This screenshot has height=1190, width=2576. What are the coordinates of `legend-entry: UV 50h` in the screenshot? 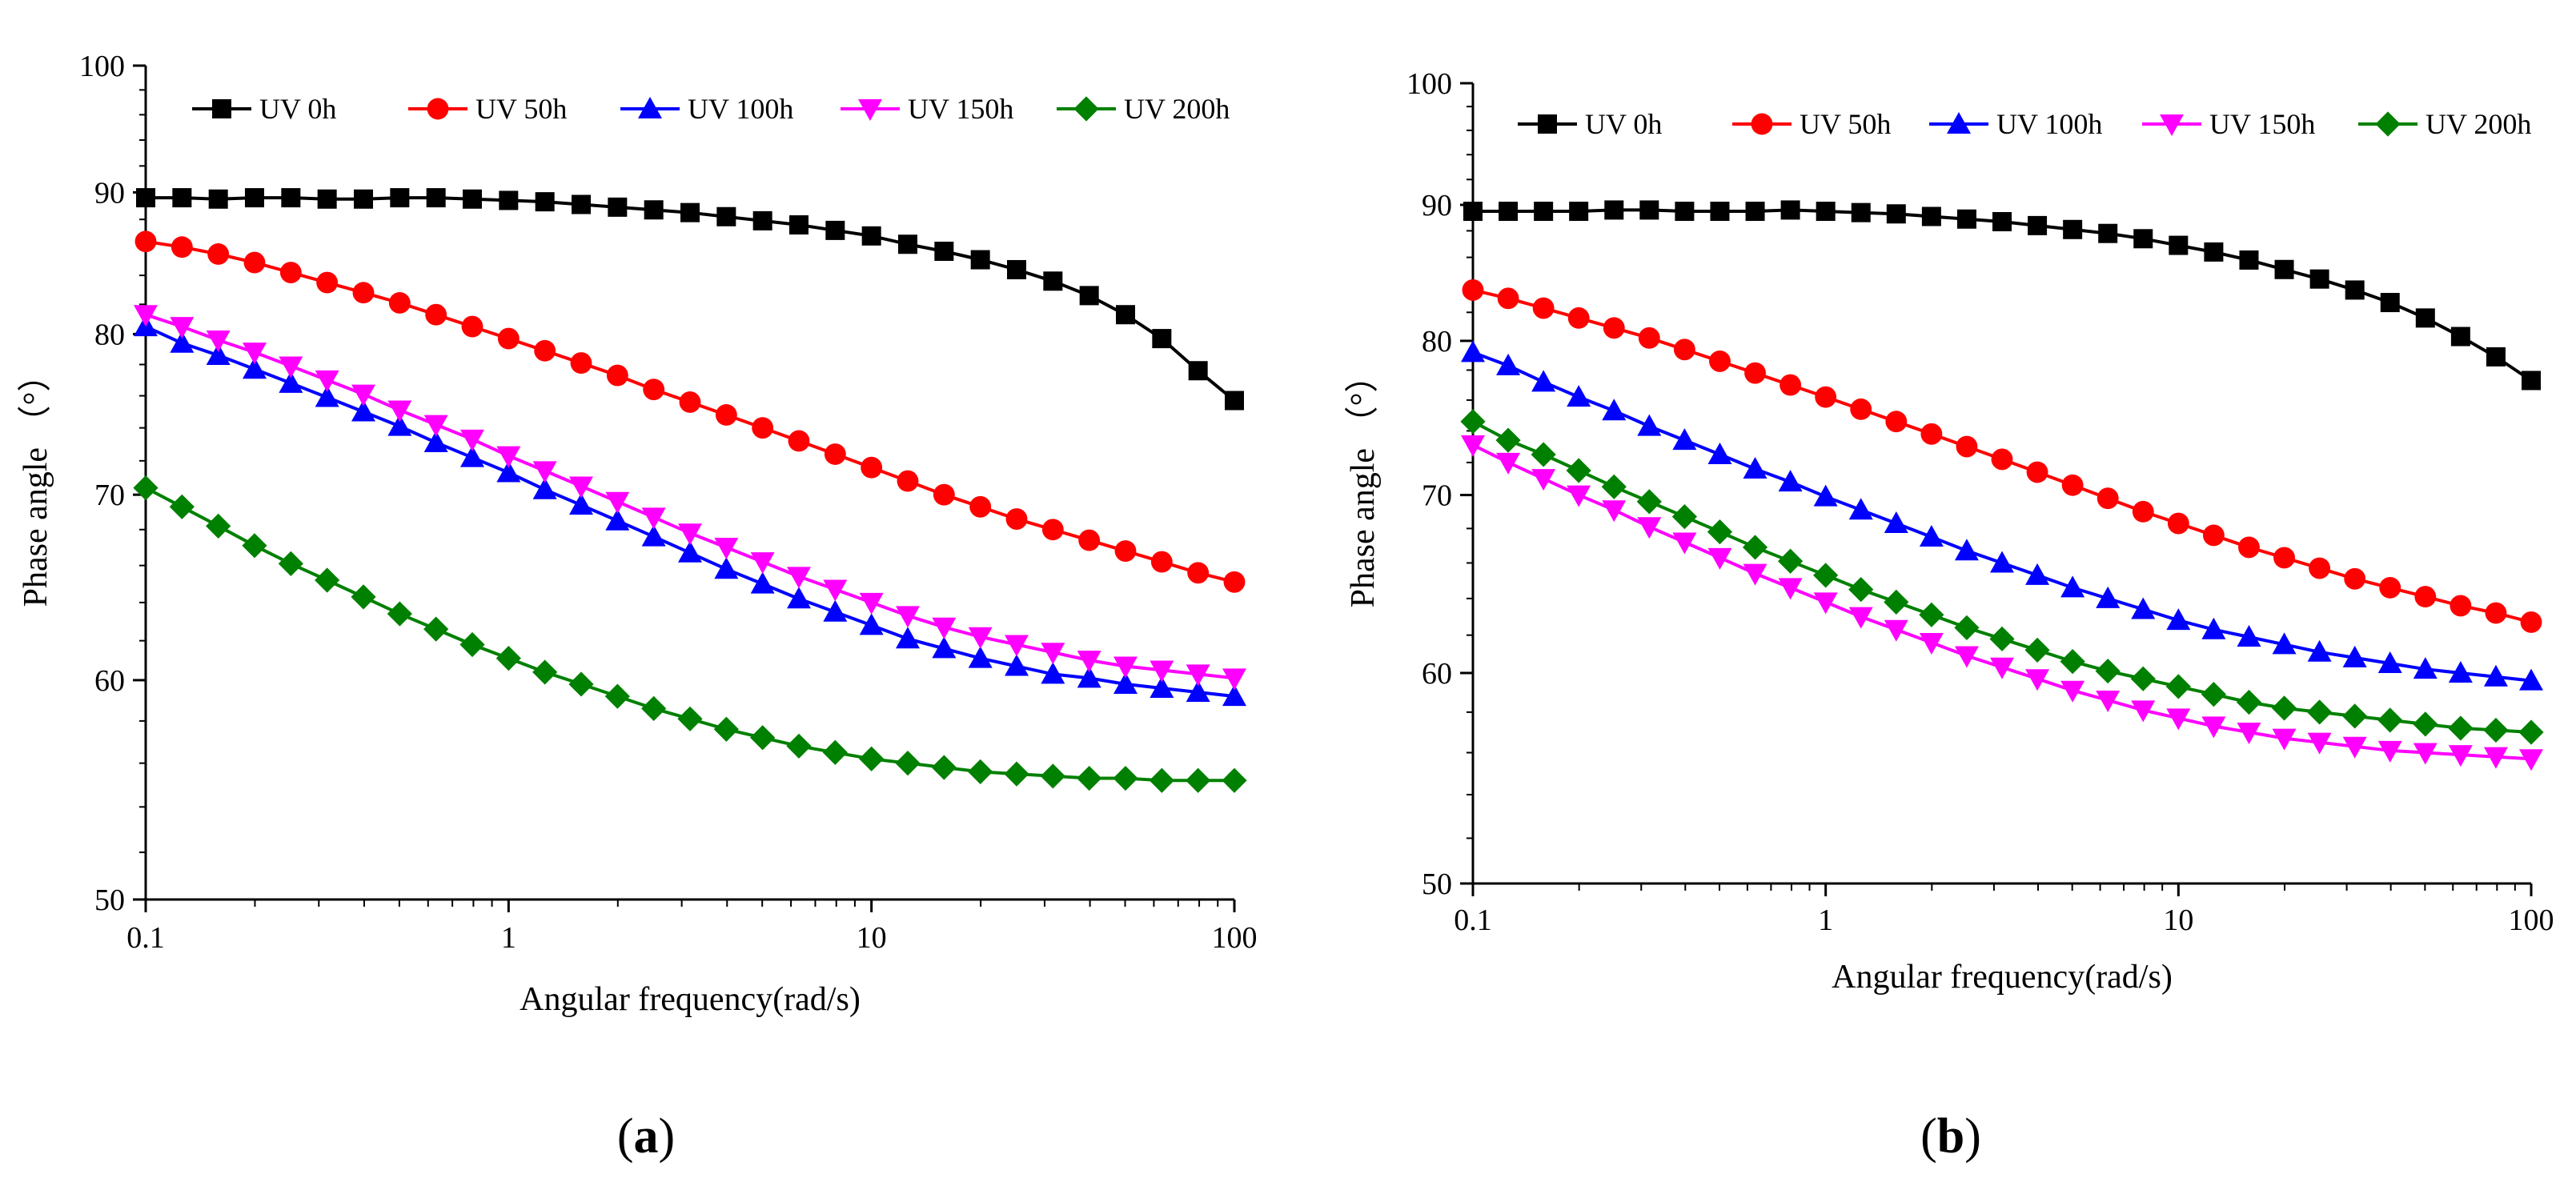 It's located at (487, 109).